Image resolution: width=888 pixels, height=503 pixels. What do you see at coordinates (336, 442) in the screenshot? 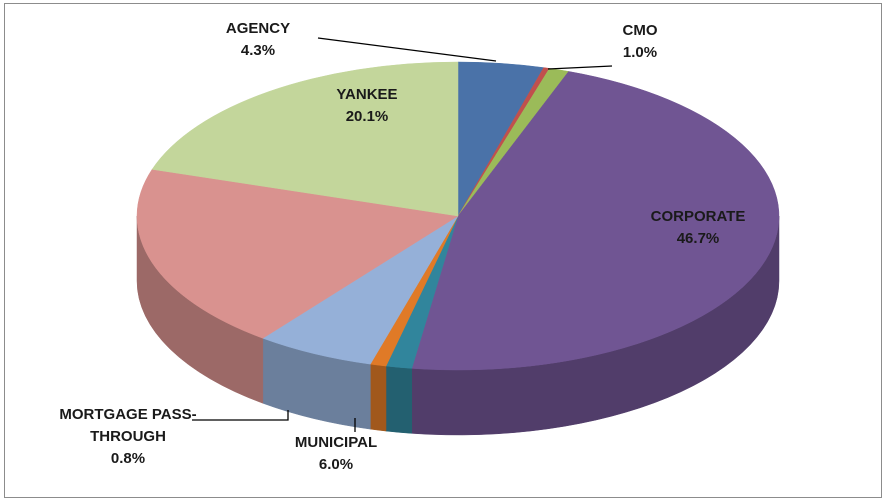
I see `category-label: MUNICIPAL` at bounding box center [336, 442].